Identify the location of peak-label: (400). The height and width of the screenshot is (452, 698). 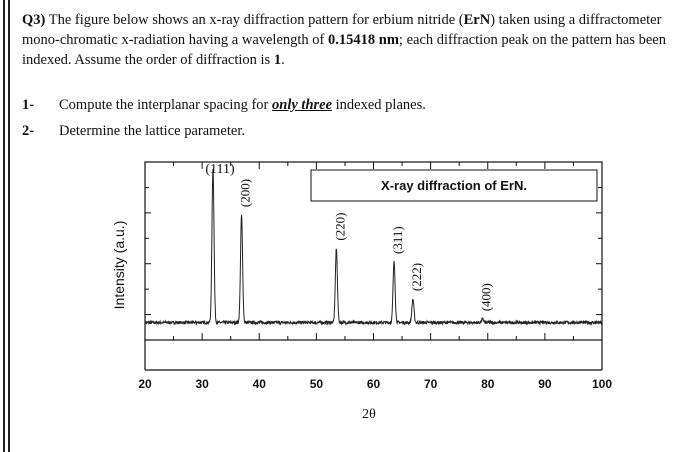
(486, 297).